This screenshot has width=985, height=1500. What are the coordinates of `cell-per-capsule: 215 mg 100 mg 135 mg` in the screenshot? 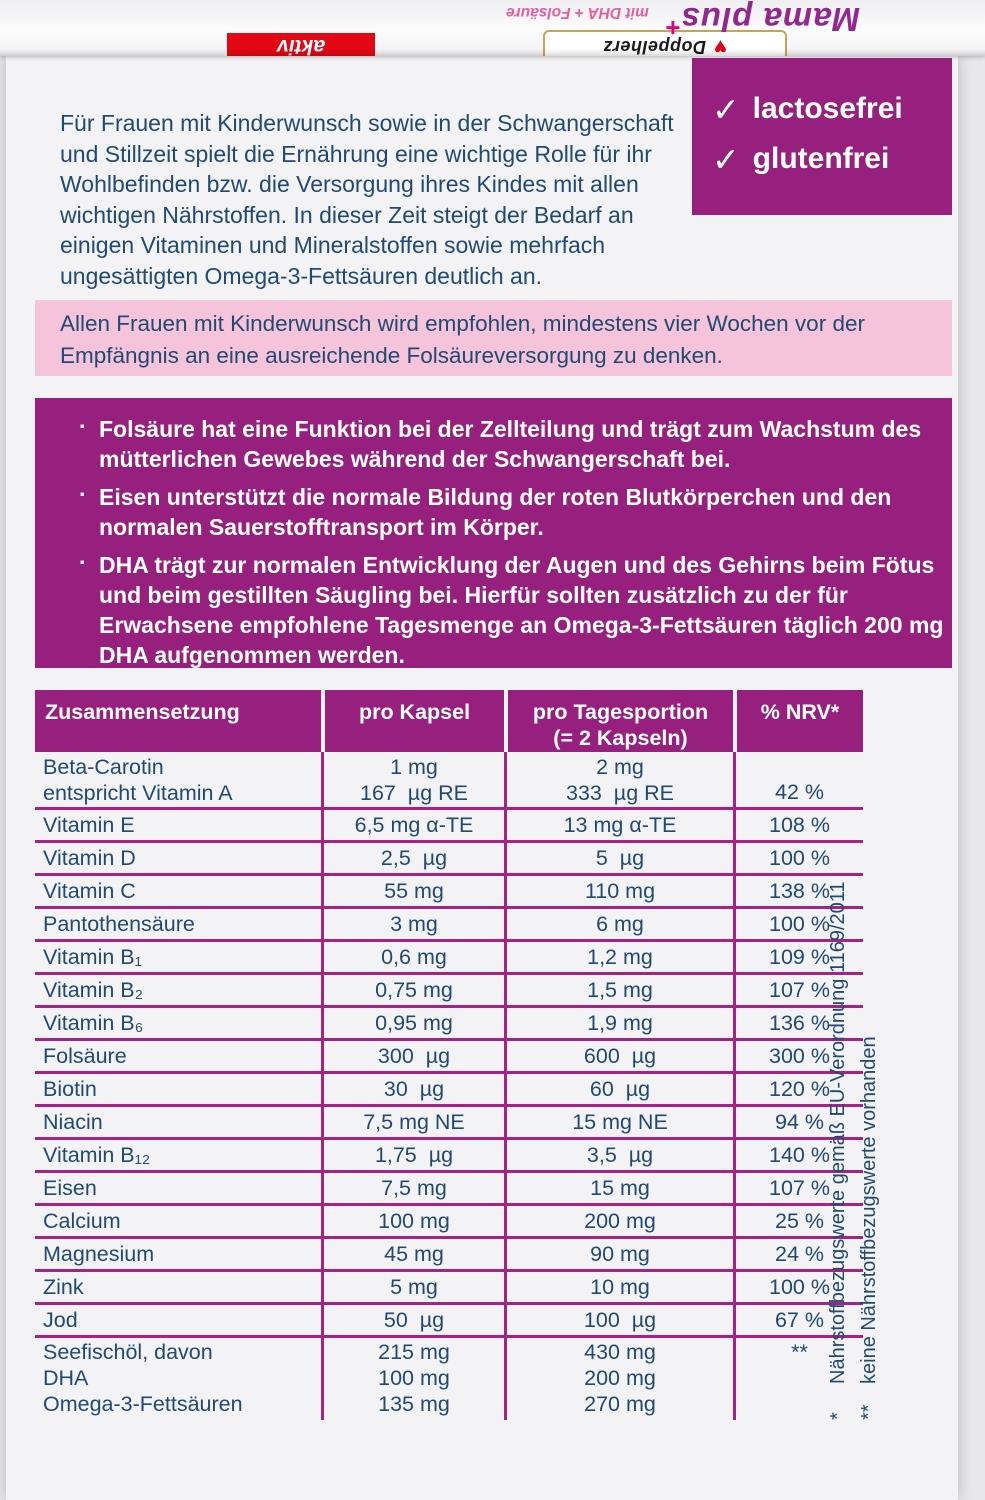 It's located at (412, 1377).